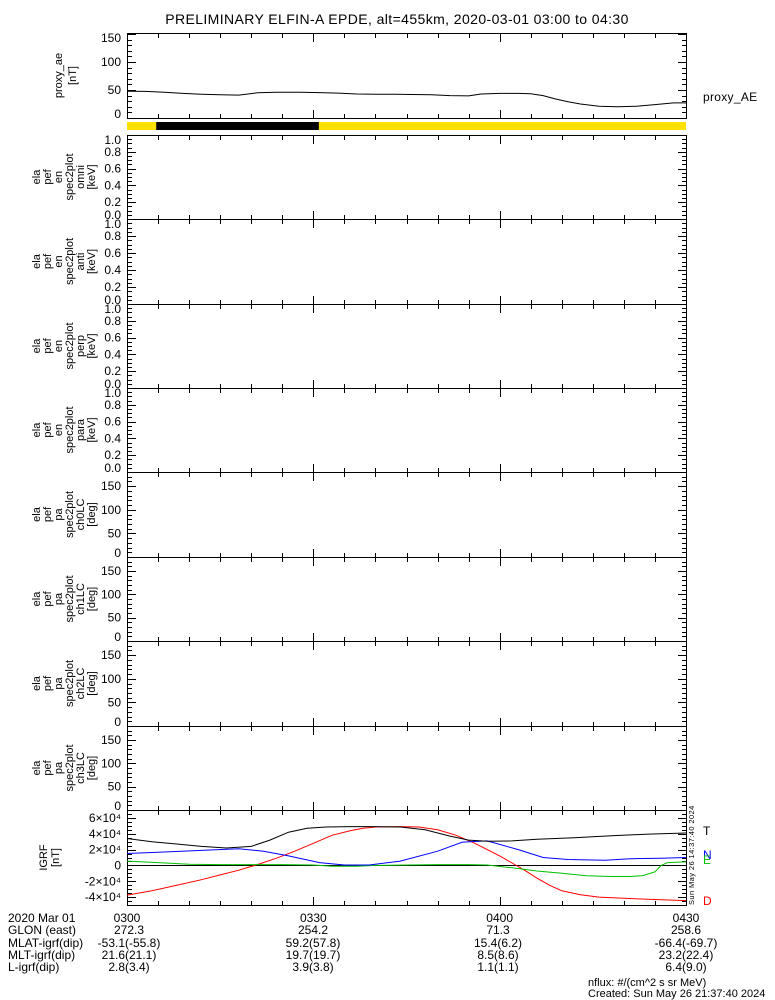 The image size is (775, 1000). Describe the element at coordinates (707, 860) in the screenshot. I see `legend-label-E: E` at that location.